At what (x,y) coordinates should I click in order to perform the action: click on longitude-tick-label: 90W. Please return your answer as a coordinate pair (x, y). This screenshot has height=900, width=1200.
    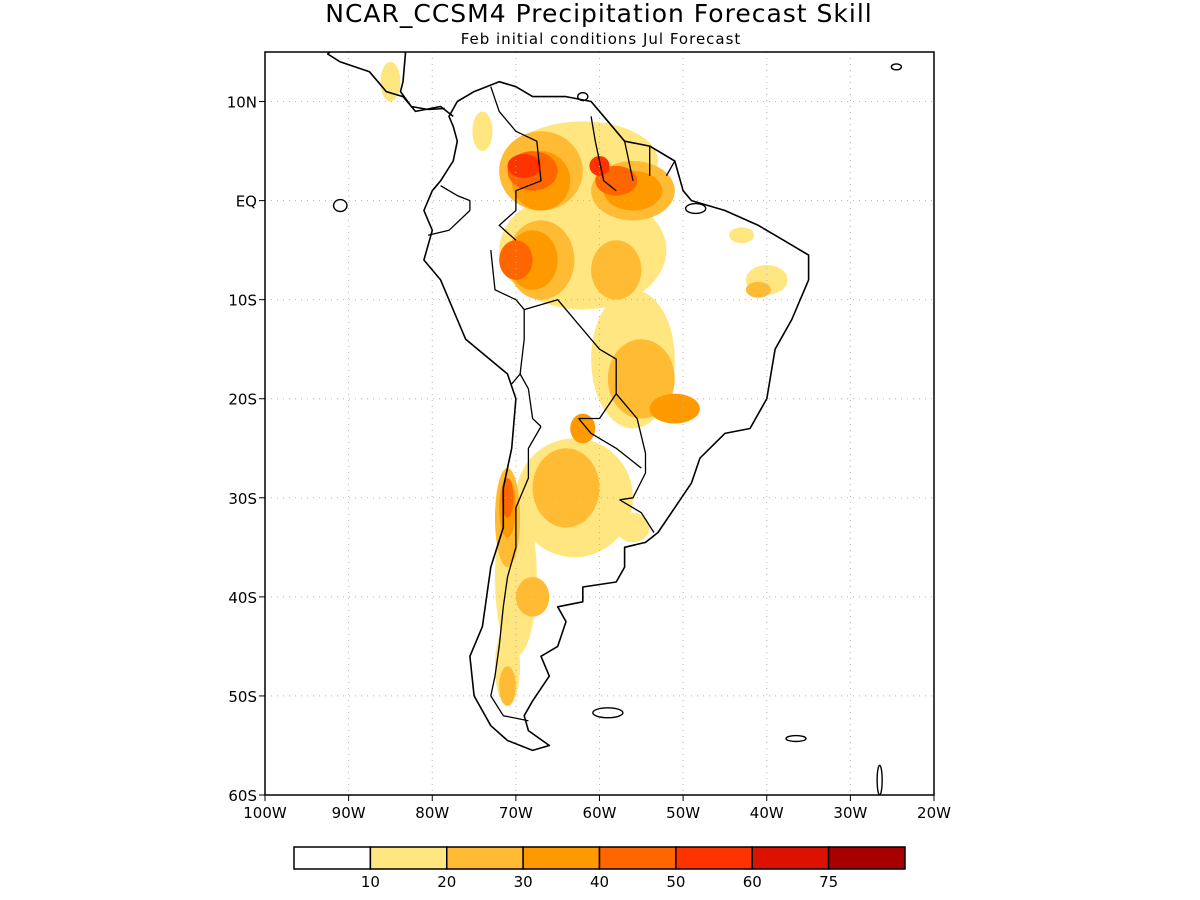
    Looking at the image, I should click on (349, 813).